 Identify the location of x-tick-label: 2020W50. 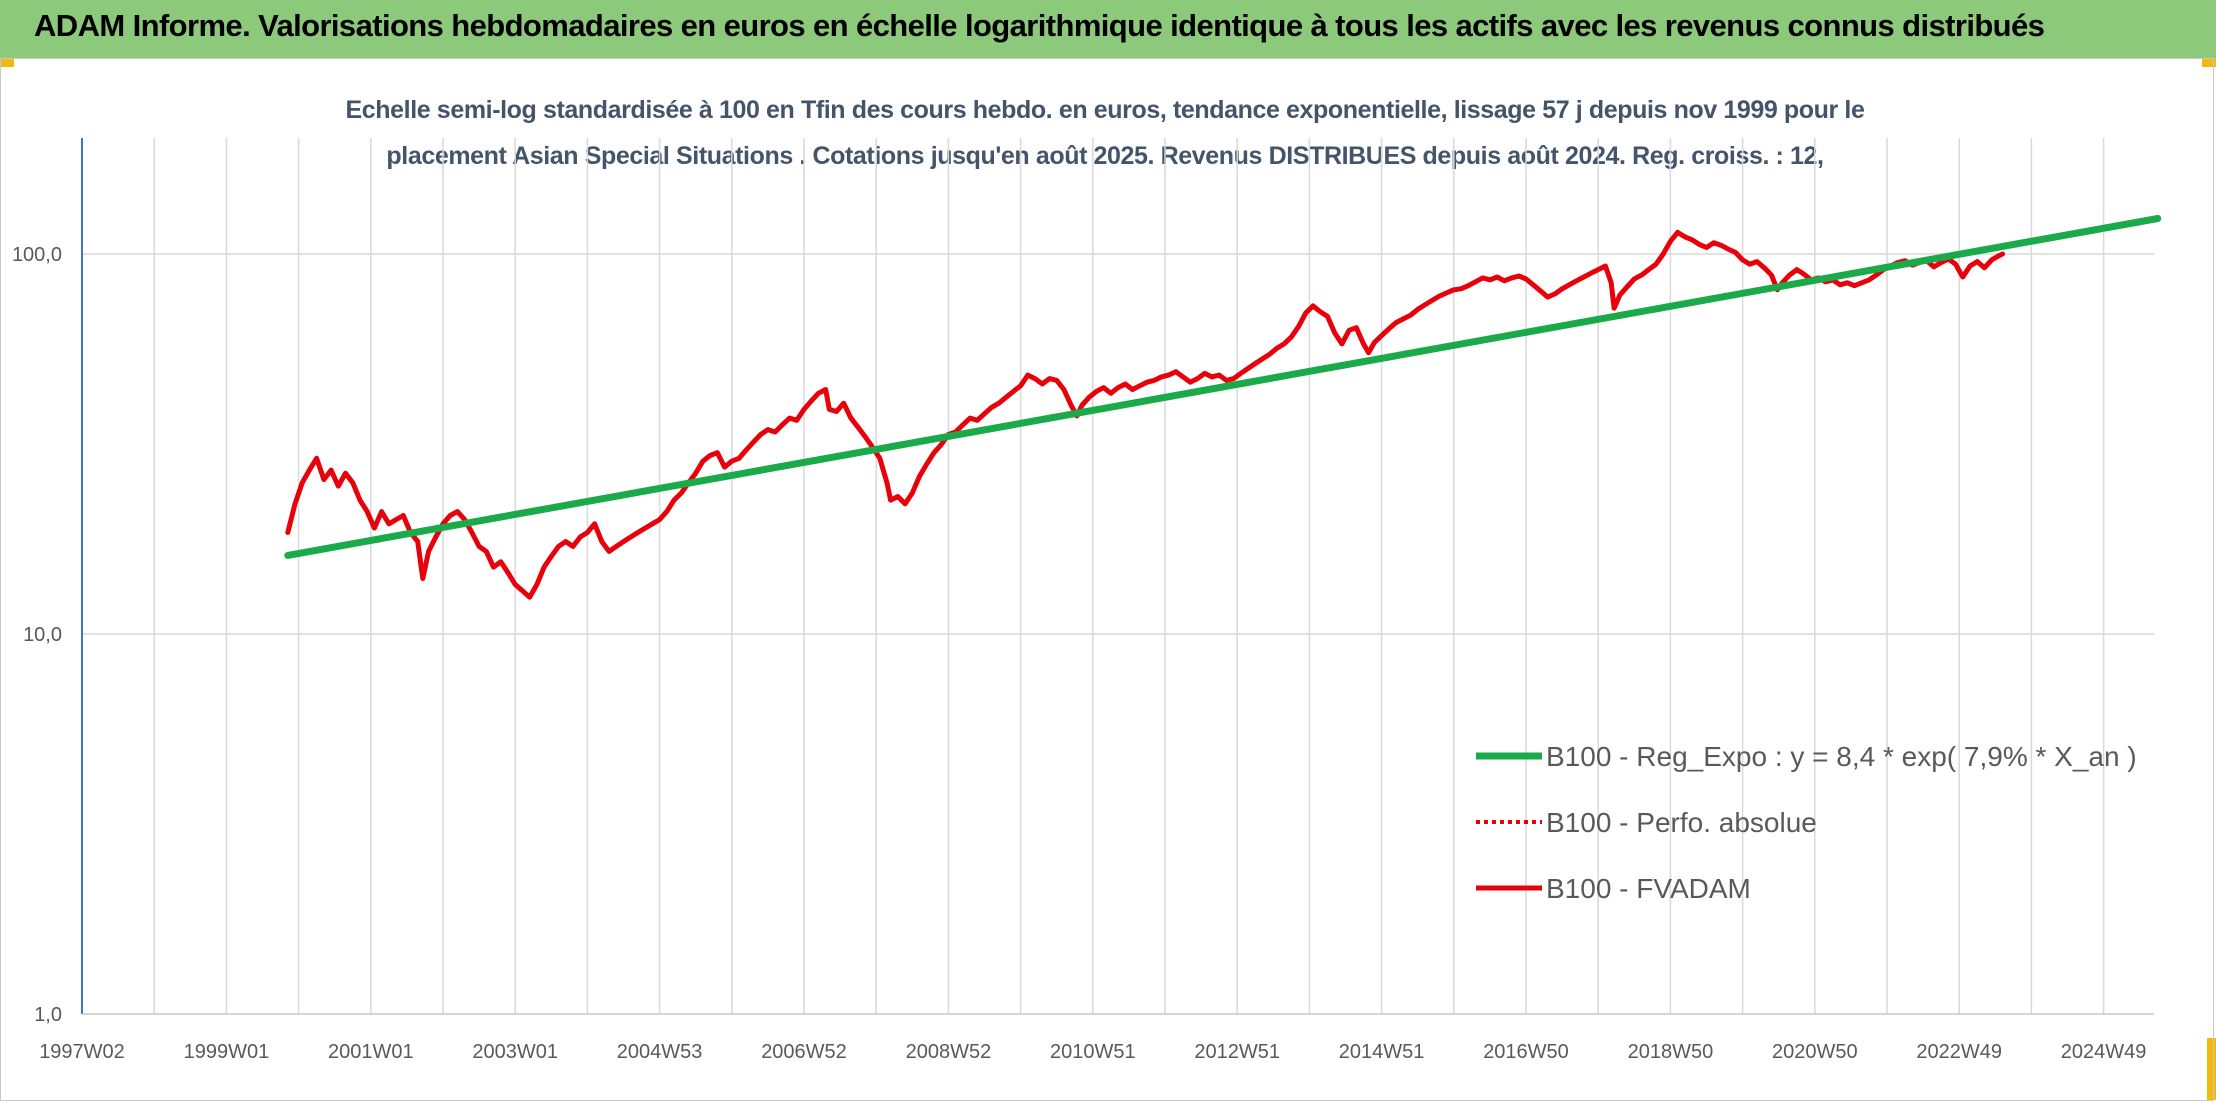
(1815, 1052).